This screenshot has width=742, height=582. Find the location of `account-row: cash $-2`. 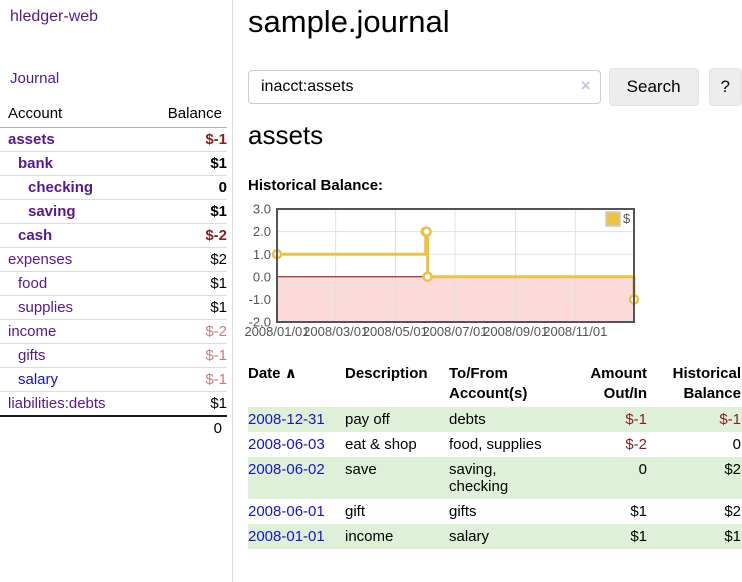

account-row: cash $-2 is located at coordinates (113, 235).